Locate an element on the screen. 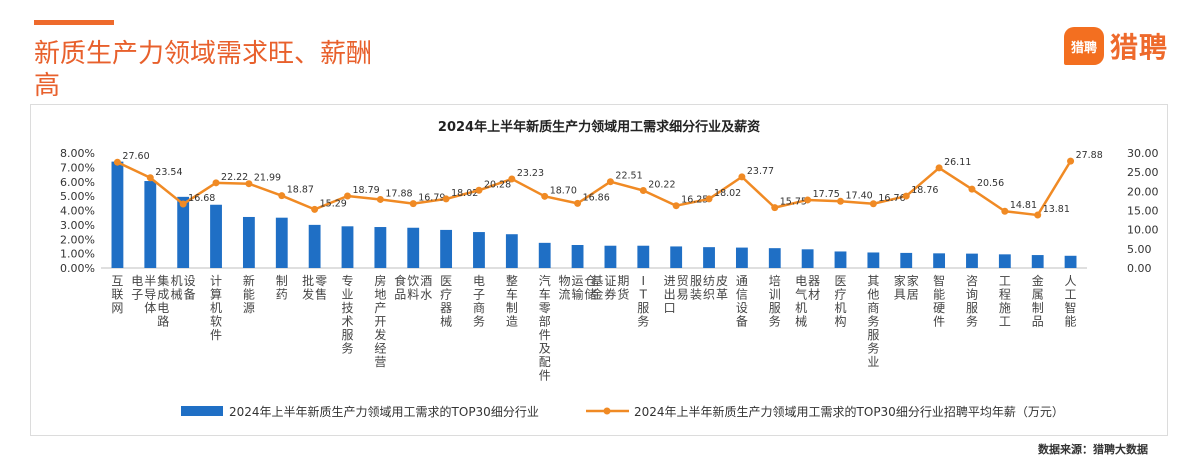 The image size is (1200, 459). svg-text: 件 is located at coordinates (545, 376).